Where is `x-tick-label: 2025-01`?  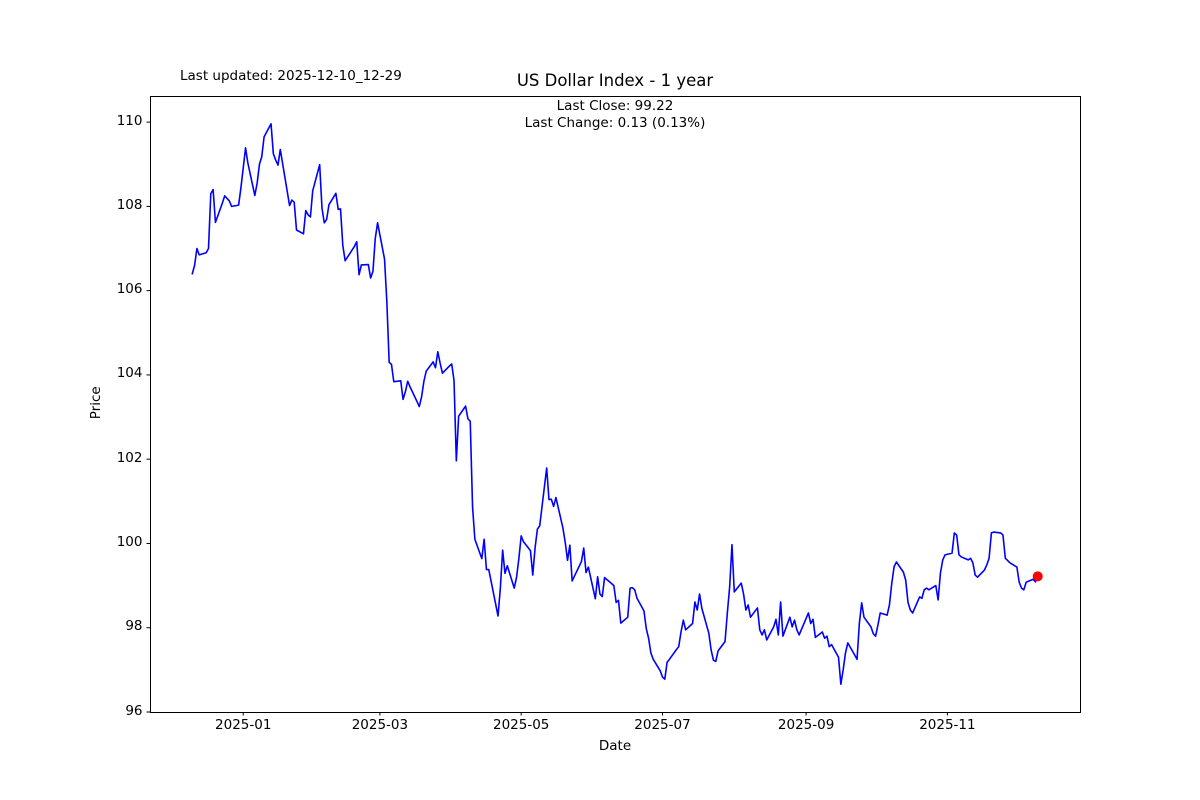 x-tick-label: 2025-01 is located at coordinates (243, 725).